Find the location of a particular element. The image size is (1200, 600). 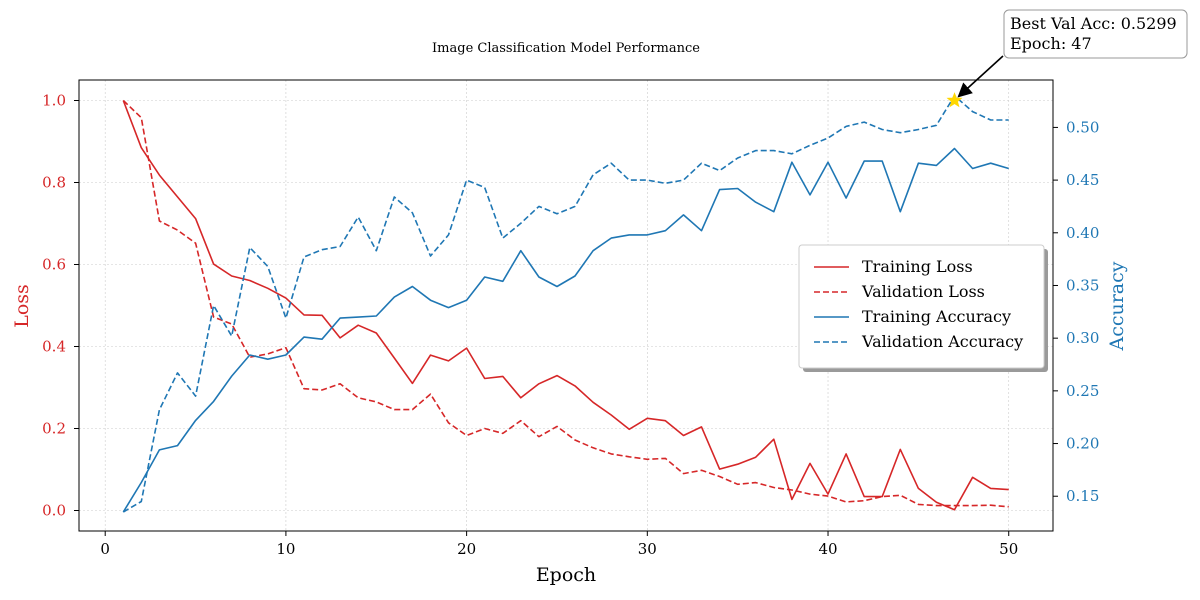

y-right-tick-label: 0.35 is located at coordinates (1082, 285).